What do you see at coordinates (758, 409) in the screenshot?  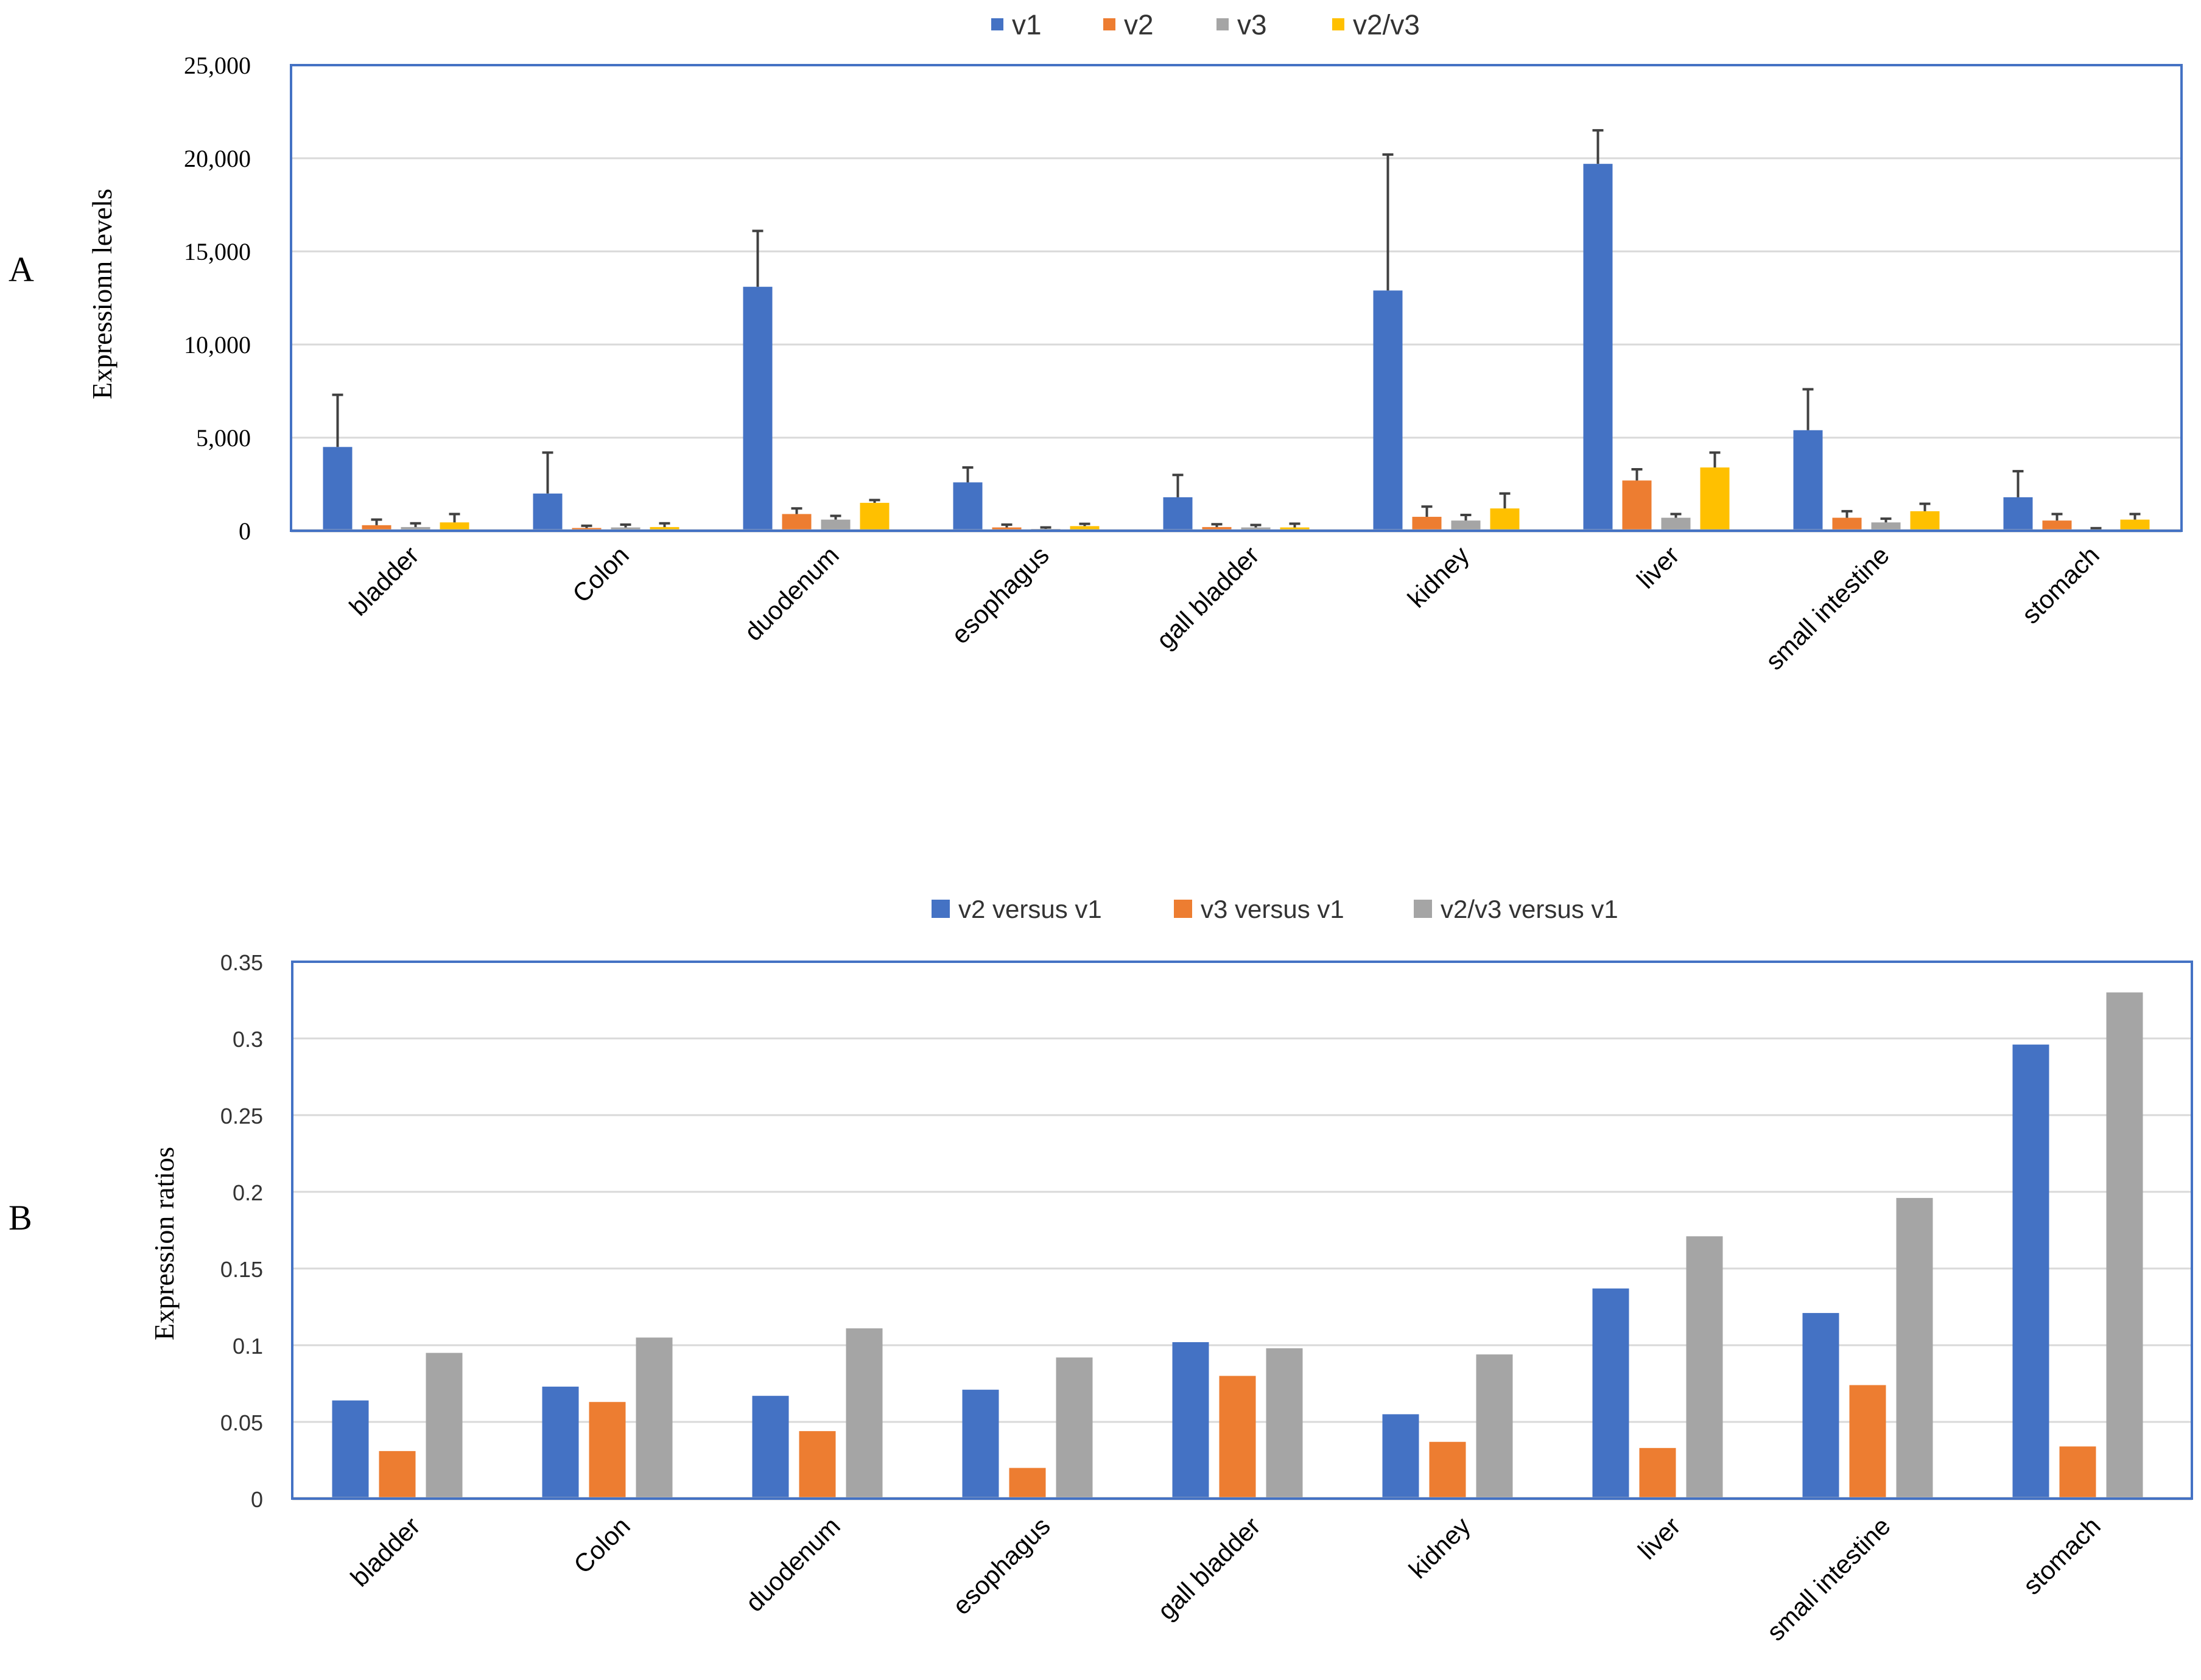 I see `bar-v1-duodenum` at bounding box center [758, 409].